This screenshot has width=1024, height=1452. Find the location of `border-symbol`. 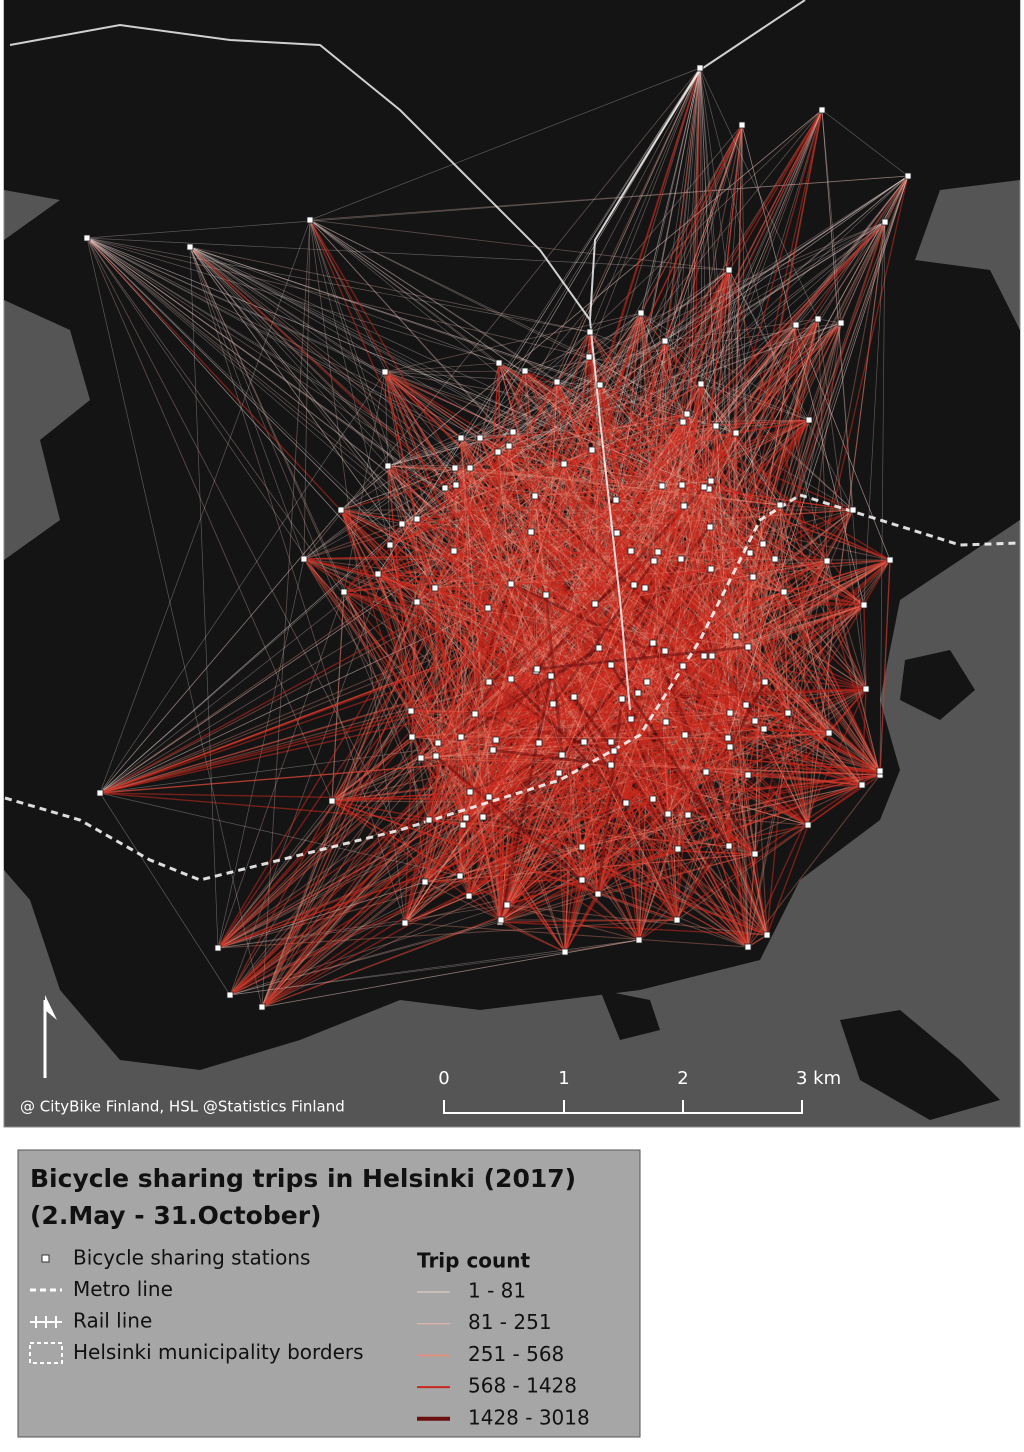

border-symbol is located at coordinates (46, 1353).